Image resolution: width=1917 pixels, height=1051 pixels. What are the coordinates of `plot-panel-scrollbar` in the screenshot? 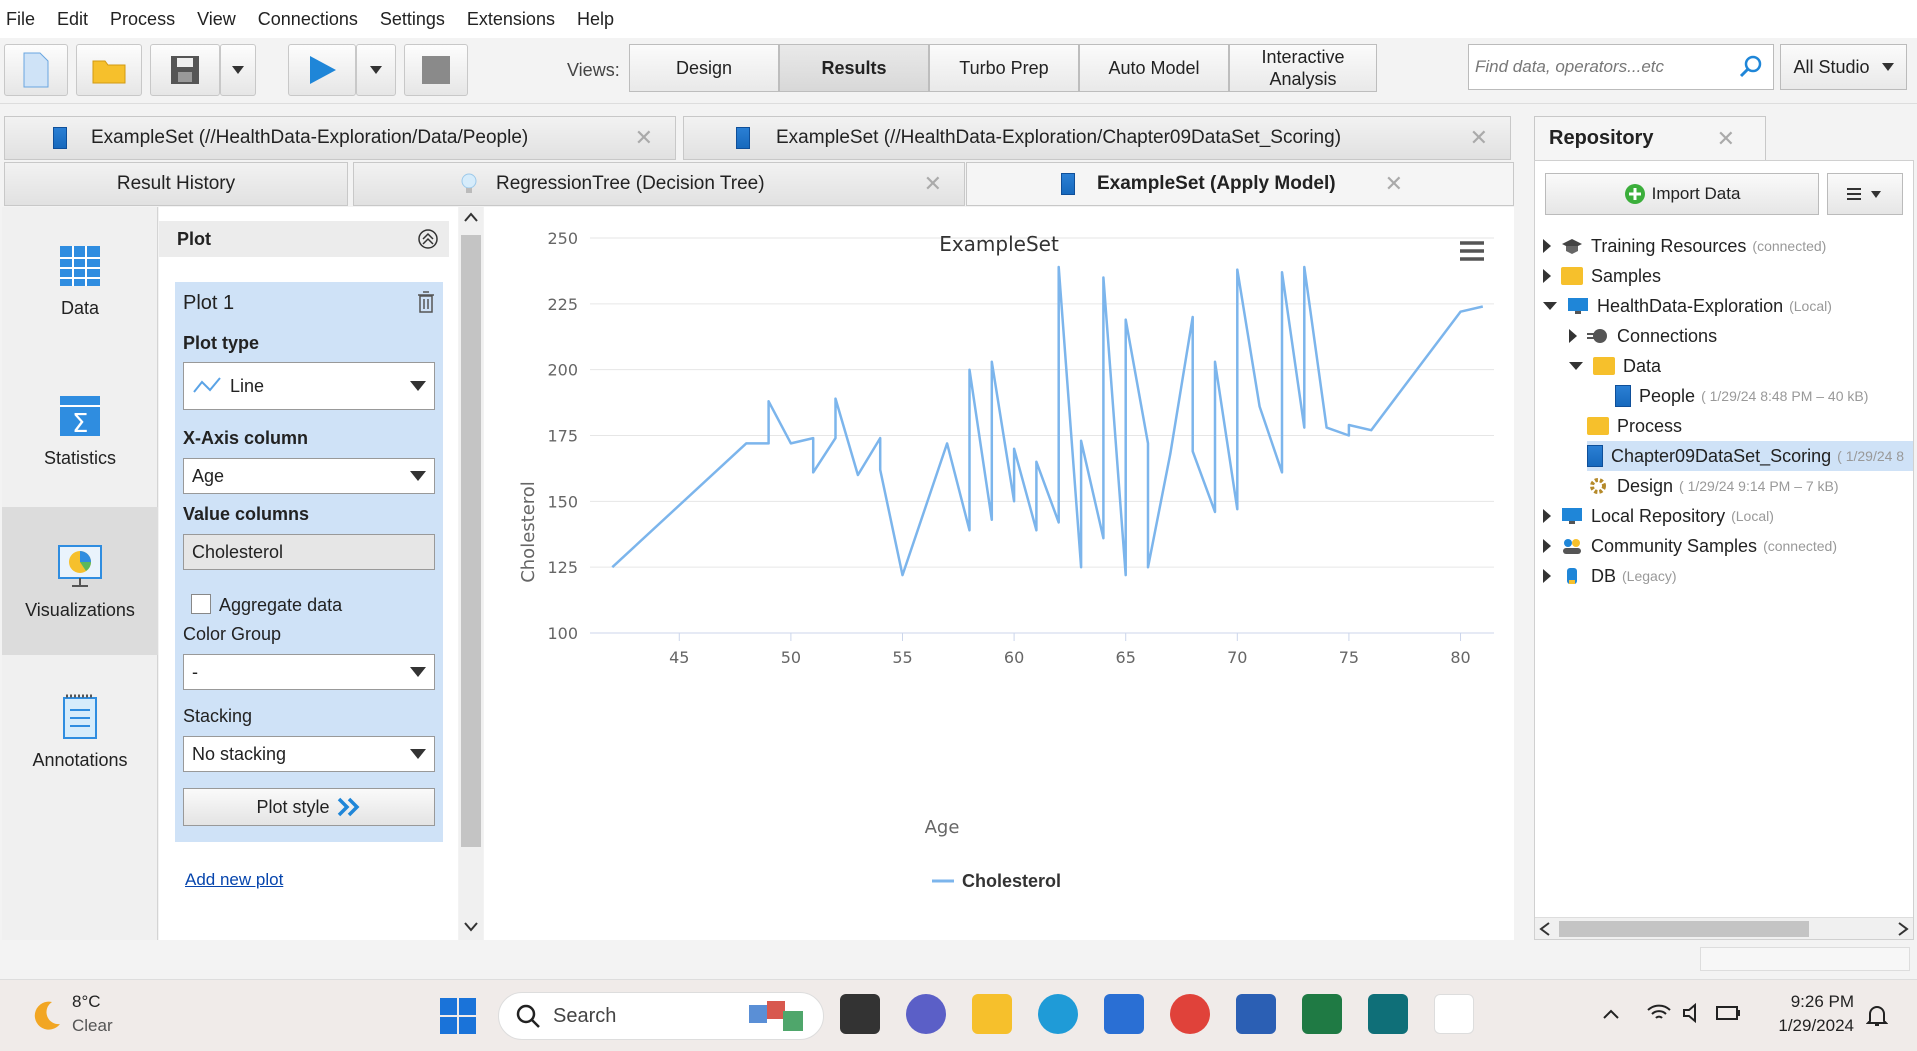 It's located at (471, 573).